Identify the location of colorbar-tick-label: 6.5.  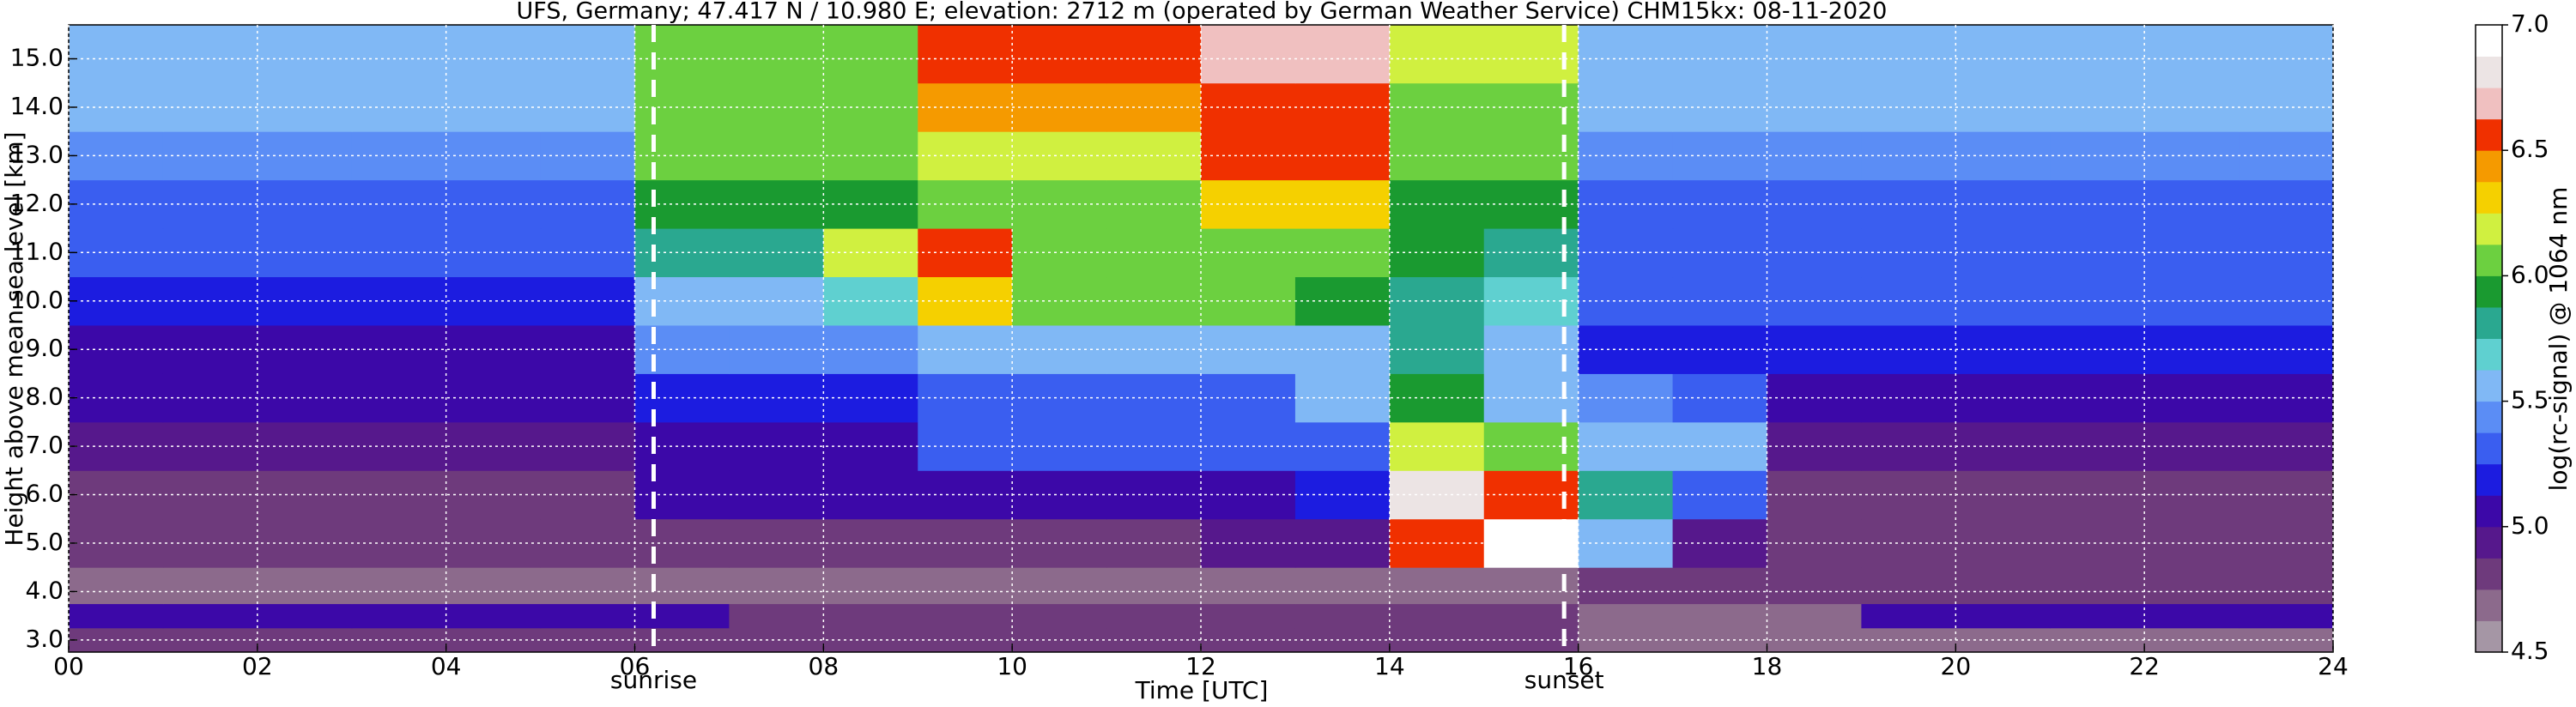
(2530, 149).